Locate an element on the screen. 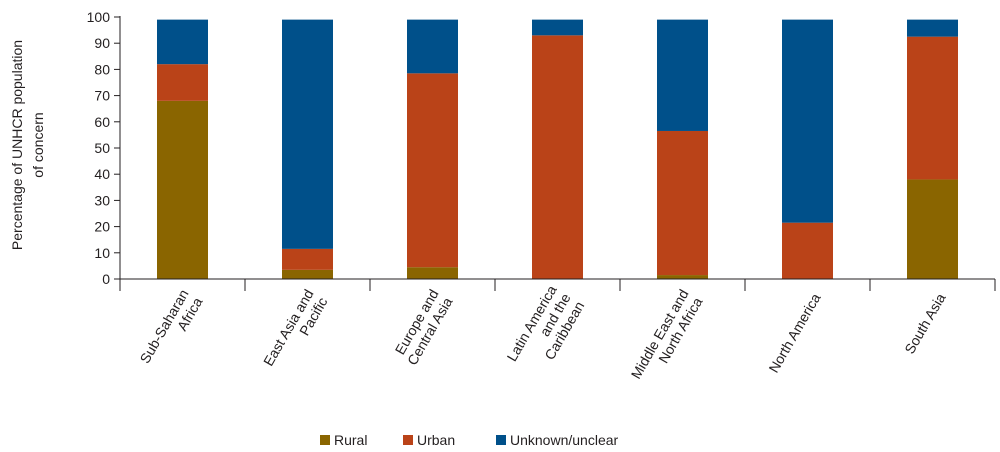 This screenshot has width=1000, height=452. y-axis-label: Percentage of UNHCR population of concern is located at coordinates (27, 145).